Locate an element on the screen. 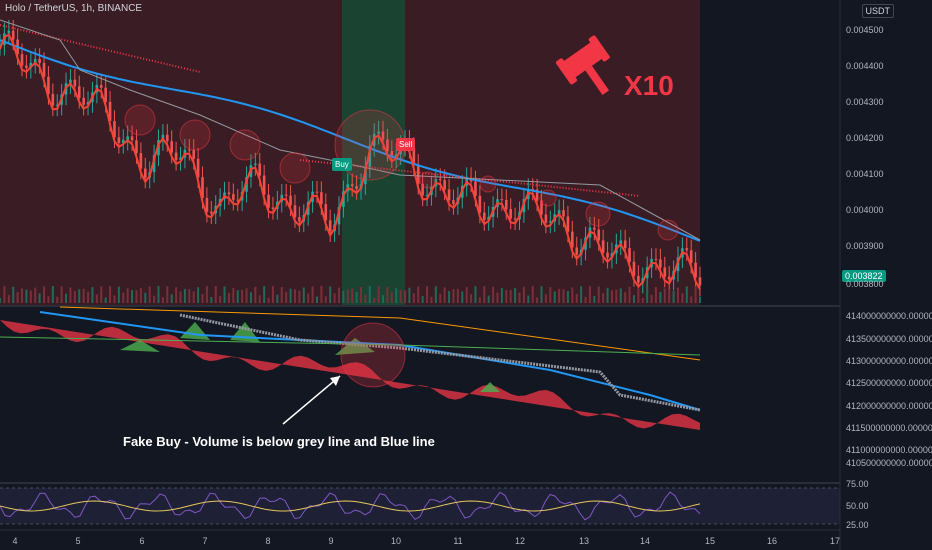 This screenshot has height=550, width=932. divider is located at coordinates (420, 306).